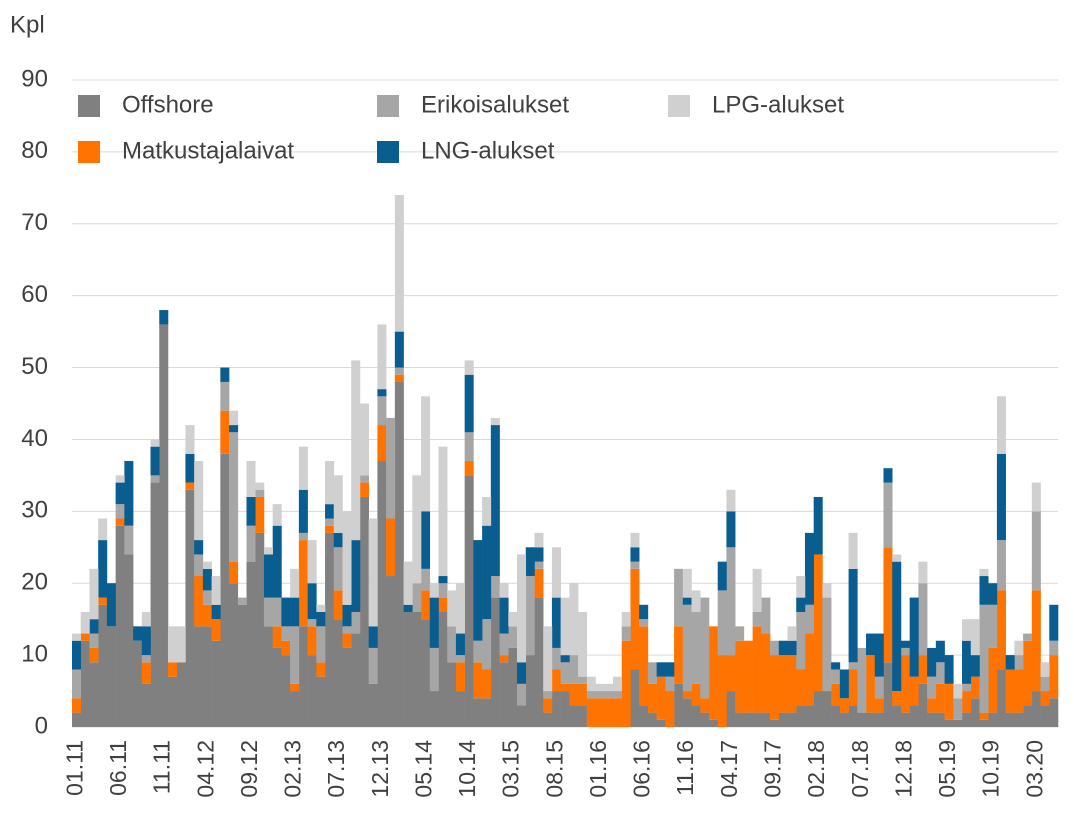  What do you see at coordinates (162, 767) in the screenshot?
I see `x-tick-label: 11.11` at bounding box center [162, 767].